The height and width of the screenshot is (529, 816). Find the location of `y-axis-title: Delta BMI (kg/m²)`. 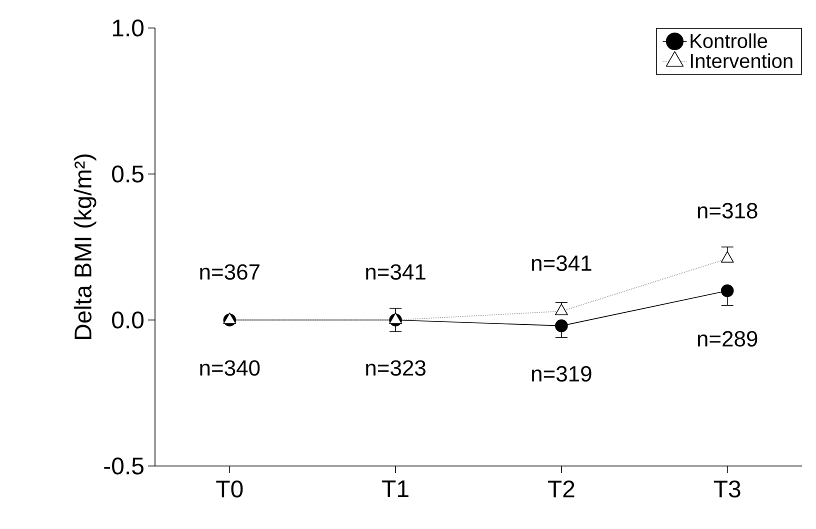

y-axis-title: Delta BMI (kg/m²) is located at coordinates (85, 247).